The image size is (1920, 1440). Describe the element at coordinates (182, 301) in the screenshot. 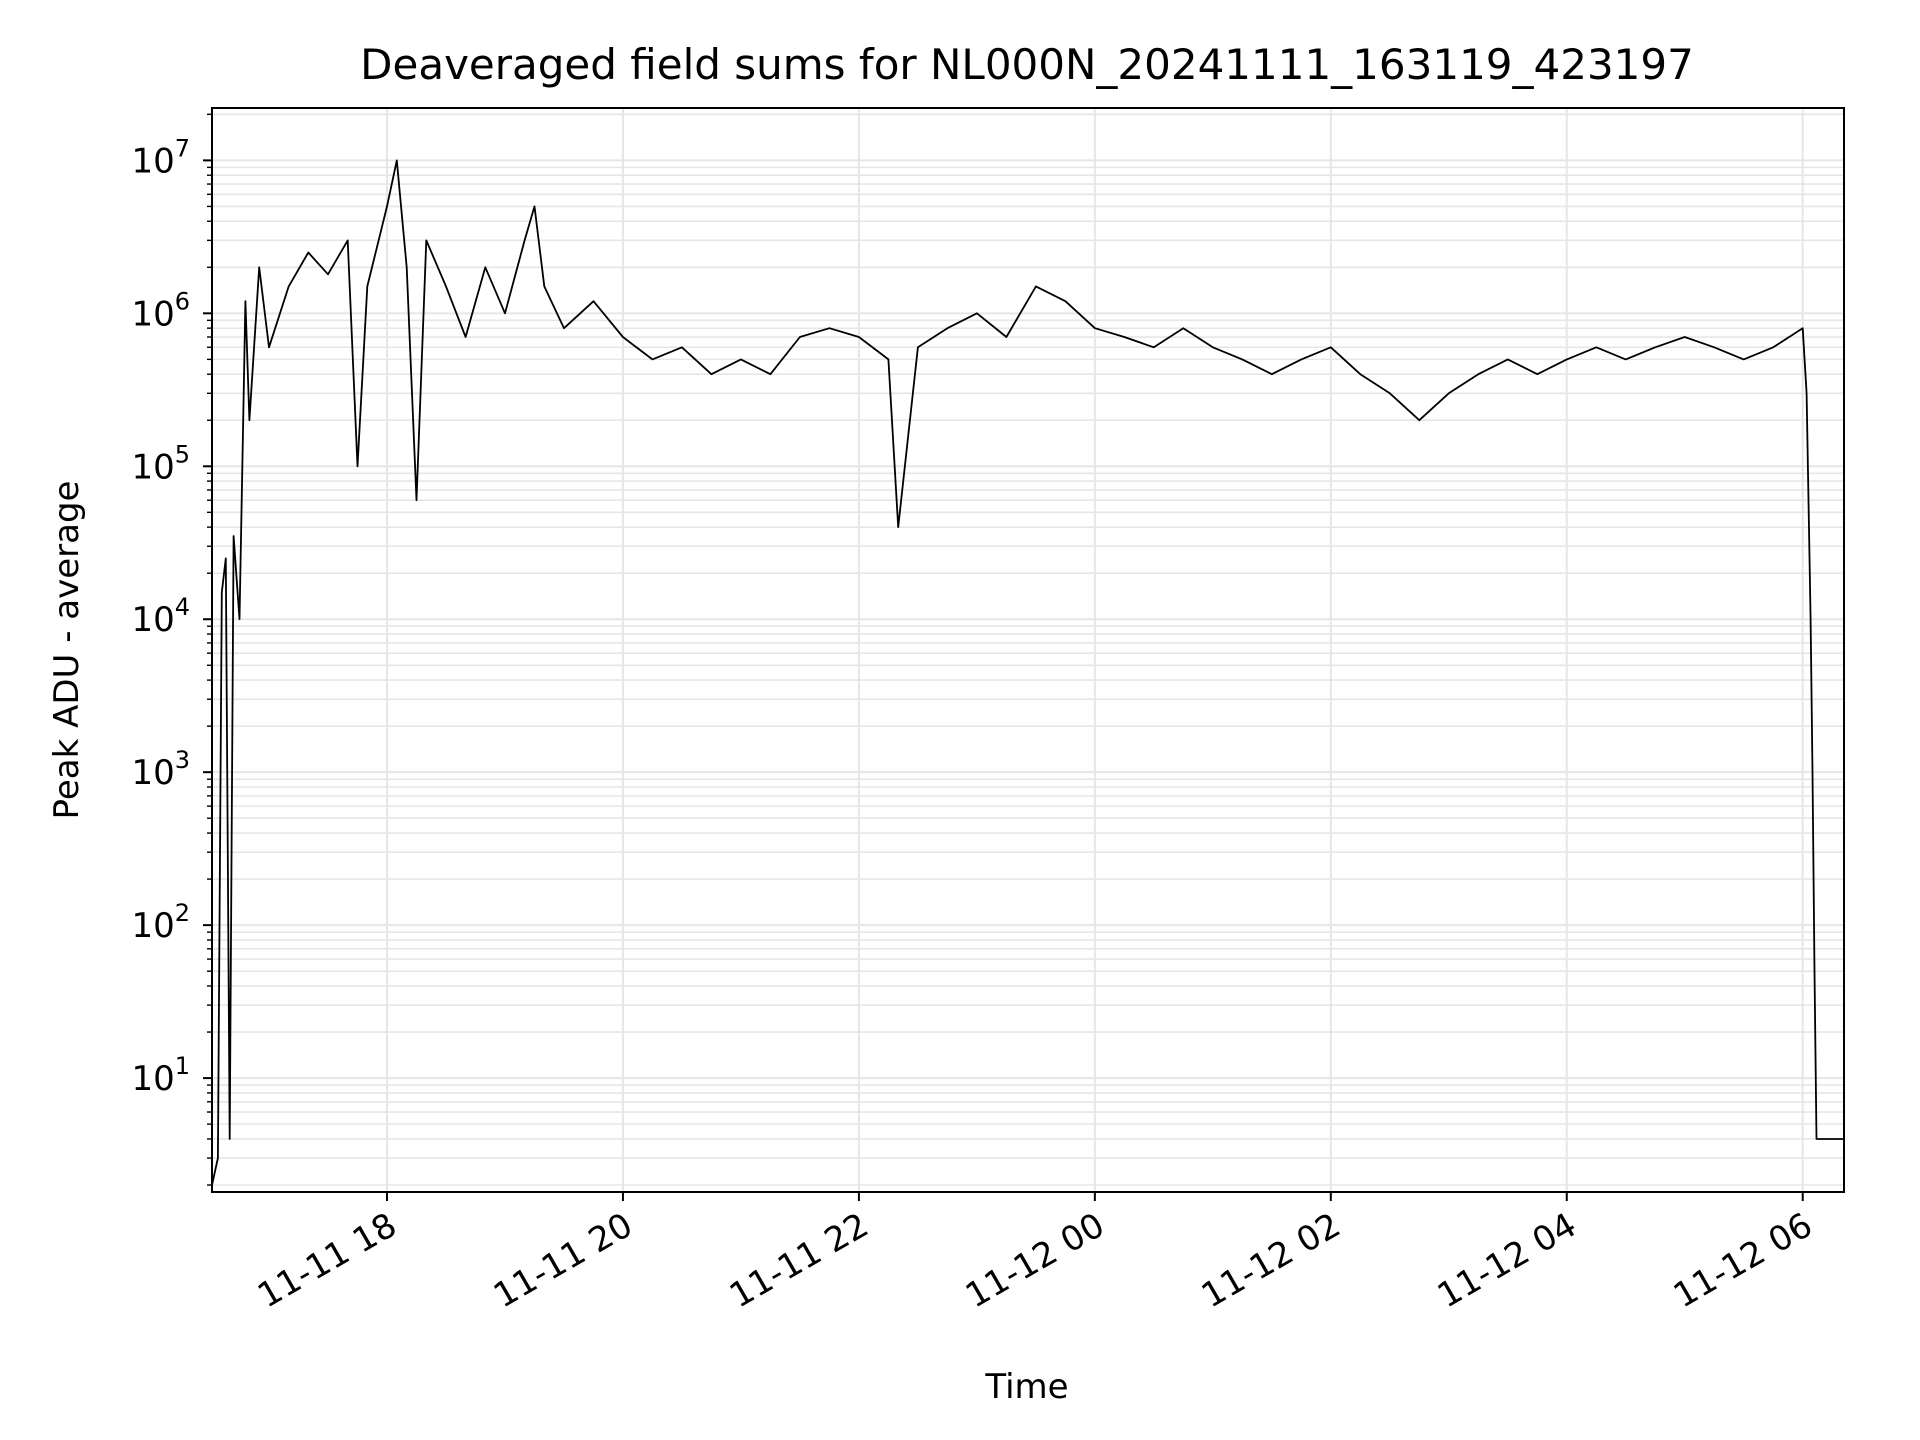

I see `y-tick-exponent: 6` at that location.